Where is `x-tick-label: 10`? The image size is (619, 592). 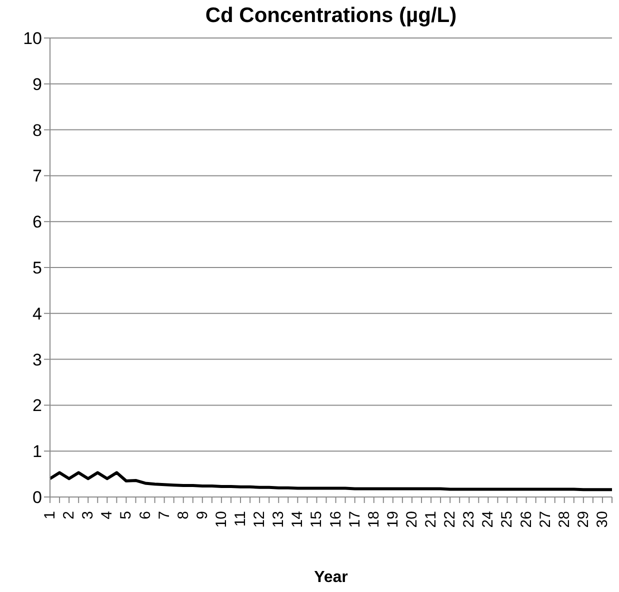 x-tick-label: 10 is located at coordinates (221, 519).